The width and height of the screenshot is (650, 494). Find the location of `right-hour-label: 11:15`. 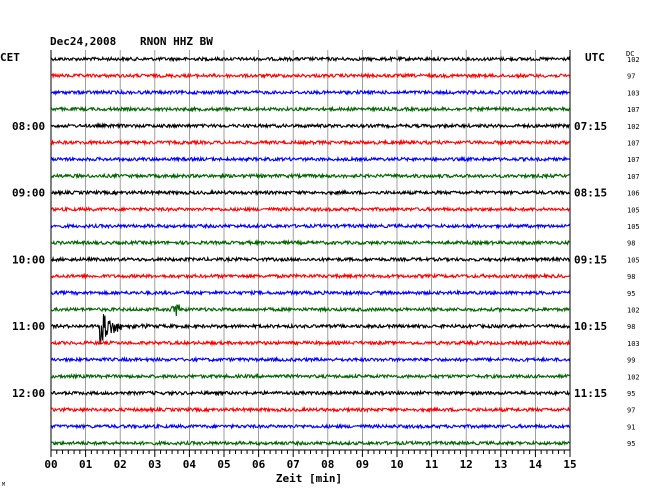

right-hour-label: 11:15 is located at coordinates (590, 393).